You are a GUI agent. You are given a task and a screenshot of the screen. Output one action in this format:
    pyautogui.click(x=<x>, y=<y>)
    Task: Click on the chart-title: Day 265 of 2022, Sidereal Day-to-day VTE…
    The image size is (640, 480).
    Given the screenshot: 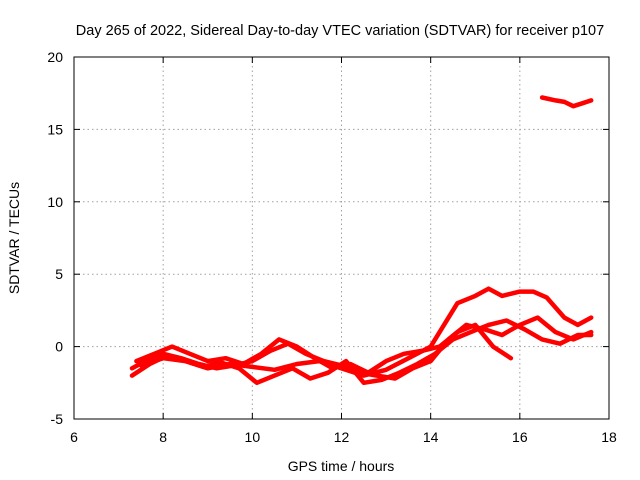 What is the action you would take?
    pyautogui.click(x=340, y=31)
    